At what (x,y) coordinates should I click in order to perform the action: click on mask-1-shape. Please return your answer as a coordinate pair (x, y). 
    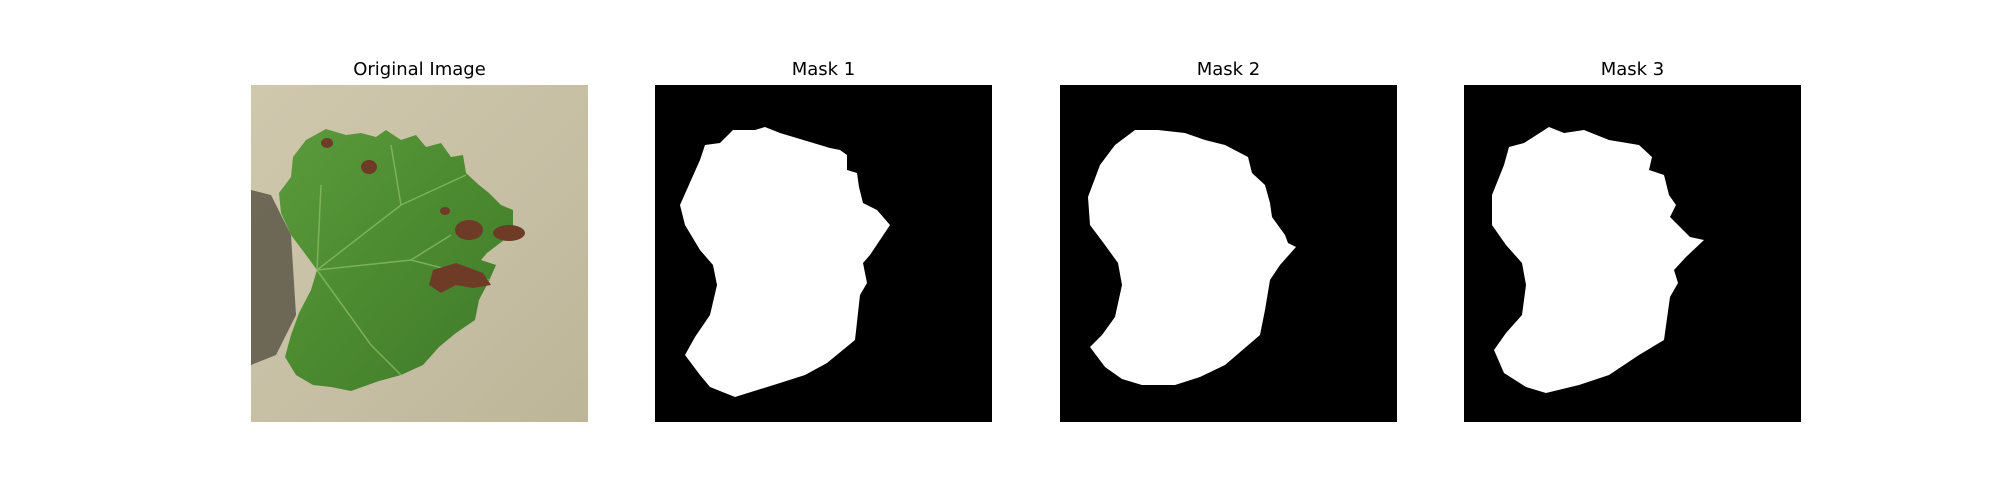
    Looking at the image, I should click on (785, 262).